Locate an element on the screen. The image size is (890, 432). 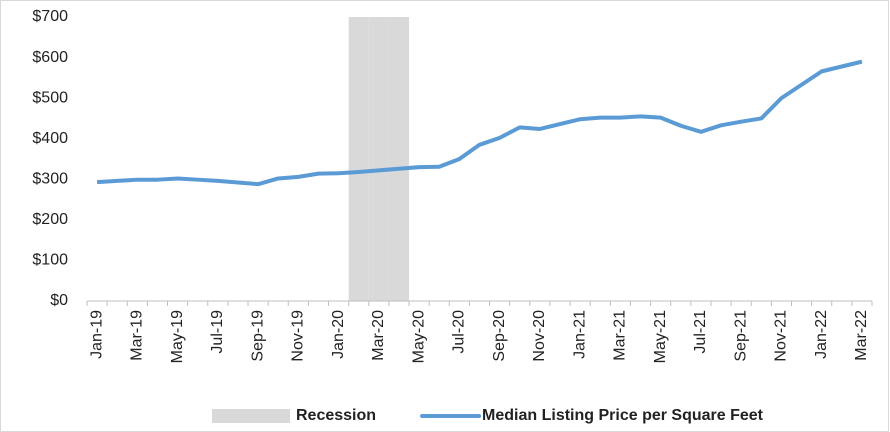
legend-label: Median Listing Price per Square Feet is located at coordinates (623, 415).